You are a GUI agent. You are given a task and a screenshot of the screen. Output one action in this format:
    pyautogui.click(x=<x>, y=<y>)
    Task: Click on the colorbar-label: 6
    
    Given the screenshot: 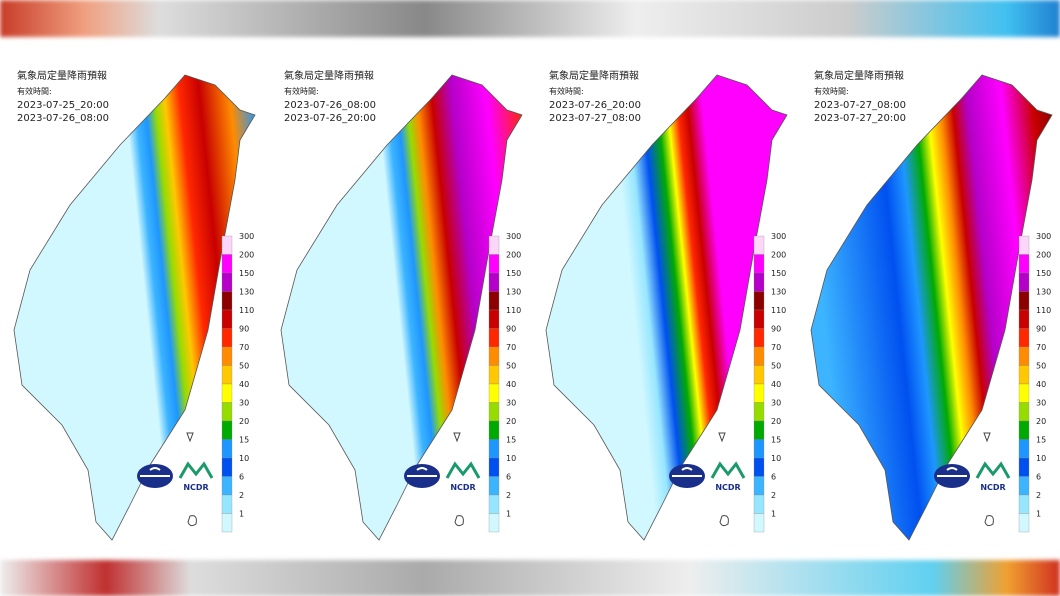 What is the action you would take?
    pyautogui.click(x=508, y=477)
    